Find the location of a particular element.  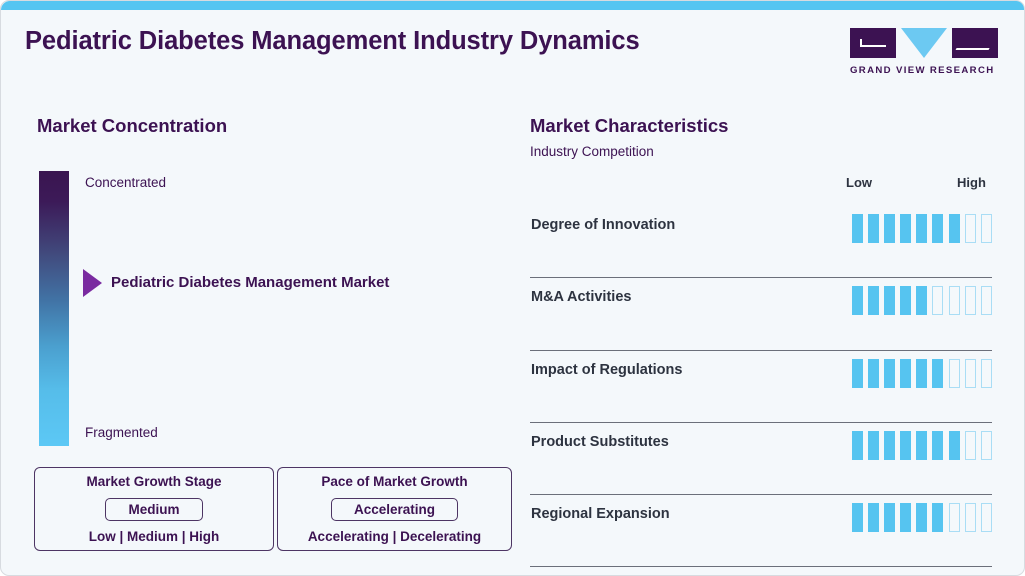

market-growth-stage-scale: Low | Medium | High is located at coordinates (154, 536).